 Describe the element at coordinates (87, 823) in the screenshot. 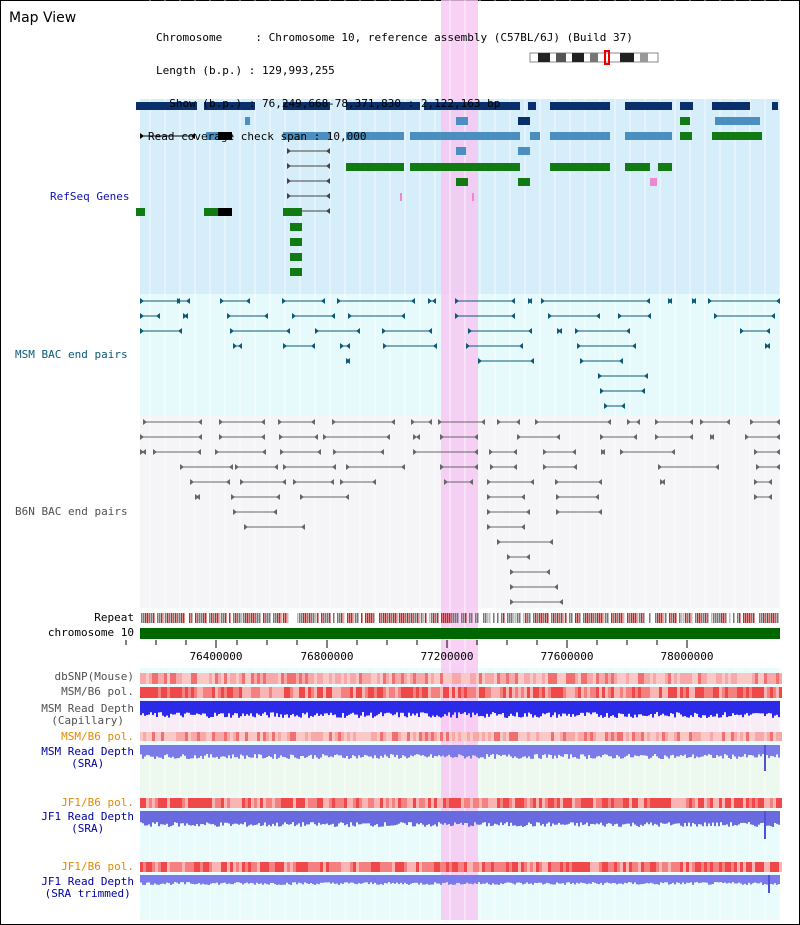

I see `track-label-jf1-read-depth-sra: JF1 Read Depth (SRA)` at that location.